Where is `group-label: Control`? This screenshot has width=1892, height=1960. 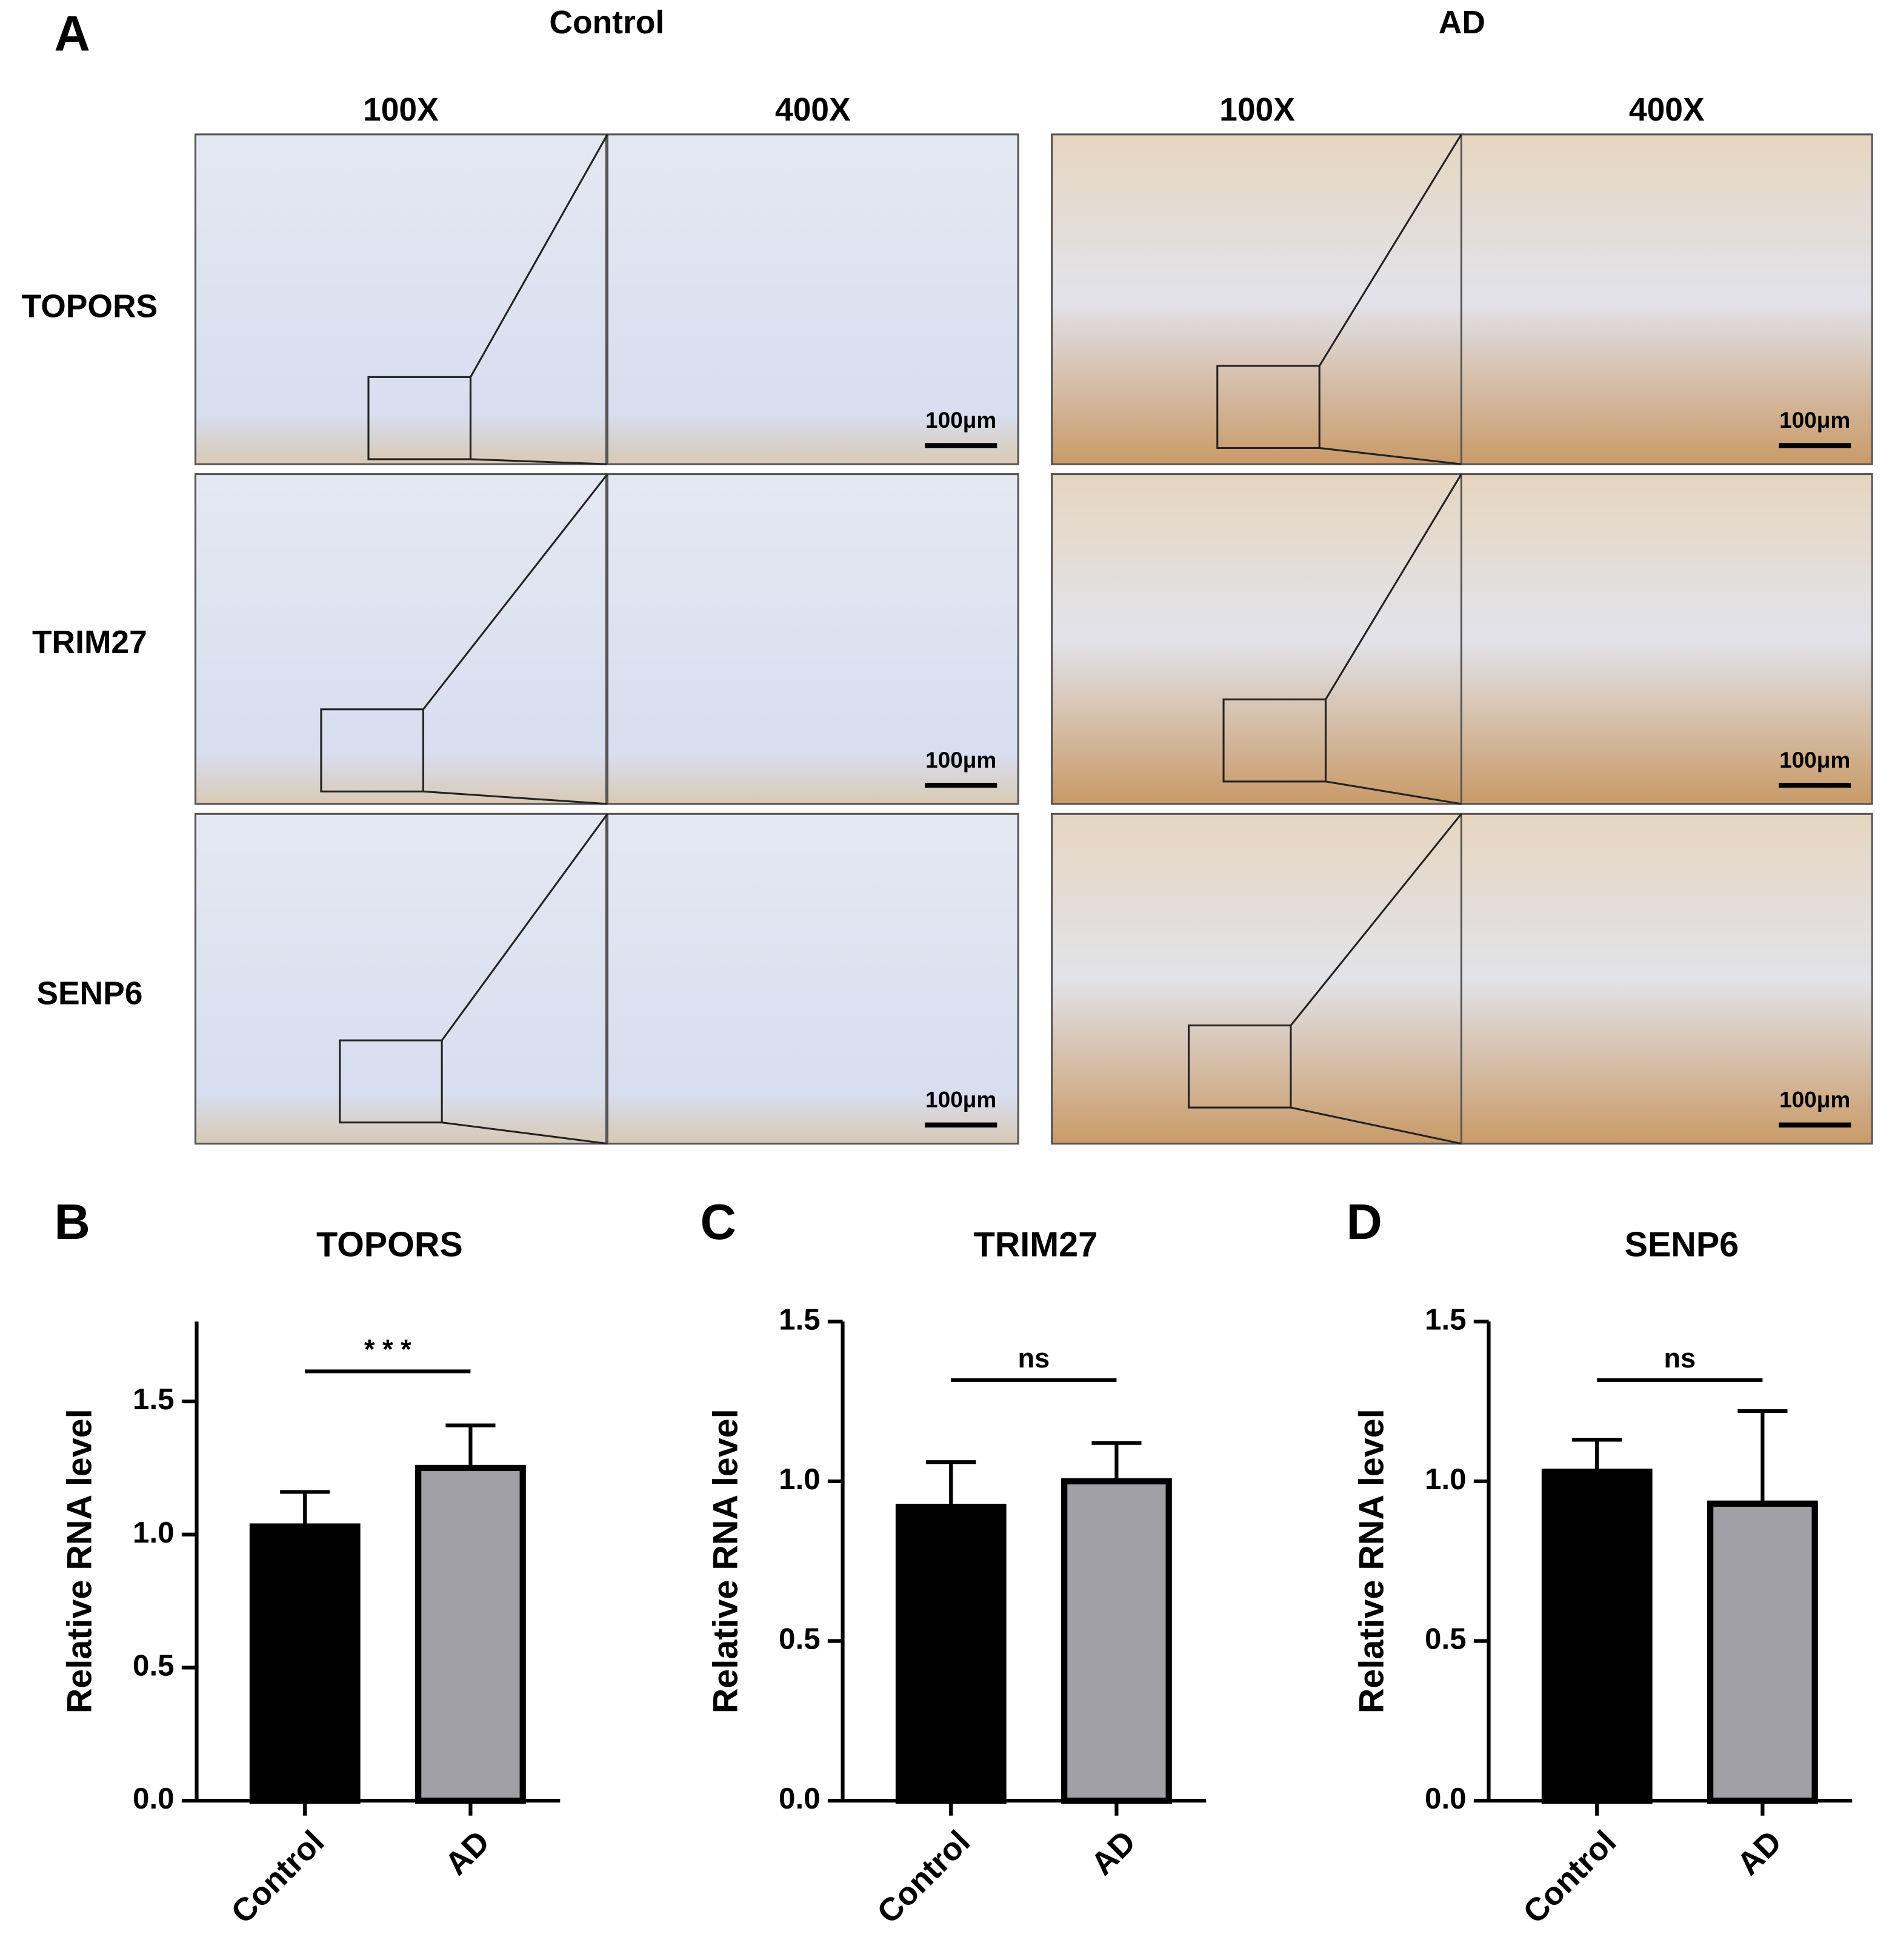 group-label: Control is located at coordinates (606, 23).